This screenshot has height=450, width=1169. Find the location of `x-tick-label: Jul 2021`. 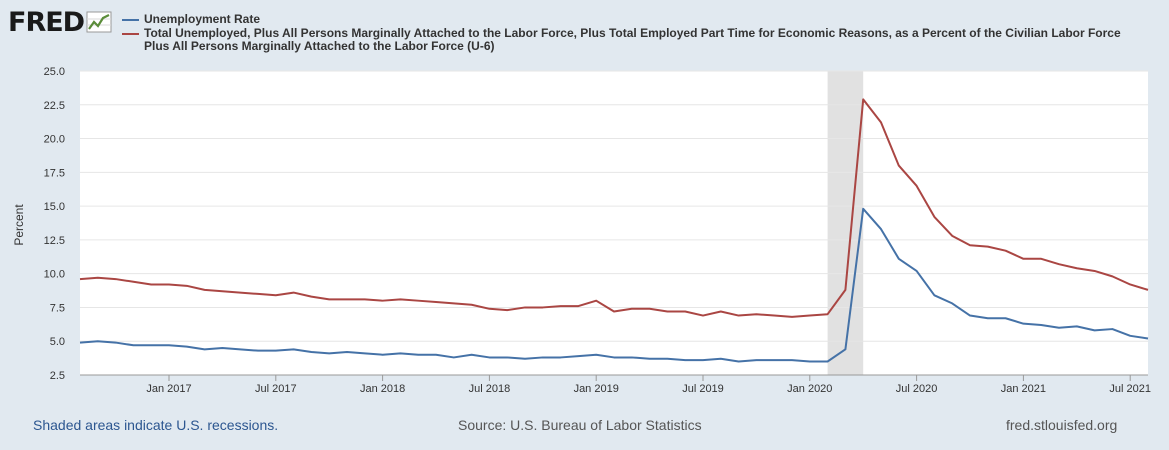

x-tick-label: Jul 2021 is located at coordinates (1130, 387).